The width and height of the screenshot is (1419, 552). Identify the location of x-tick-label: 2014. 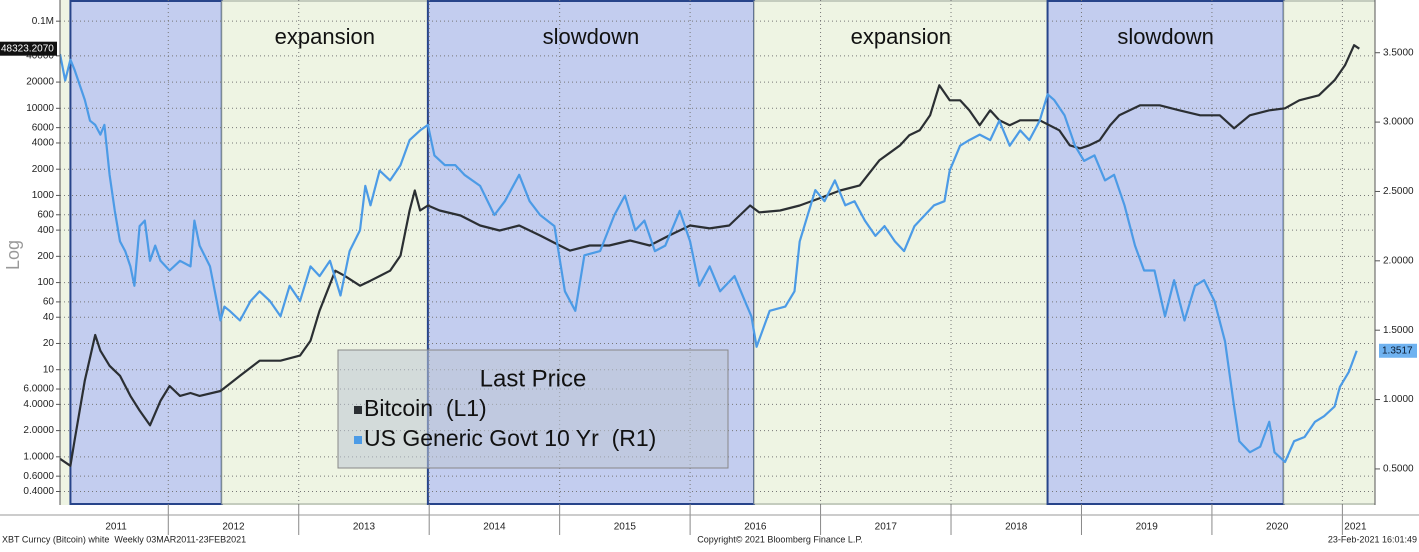
(494, 527).